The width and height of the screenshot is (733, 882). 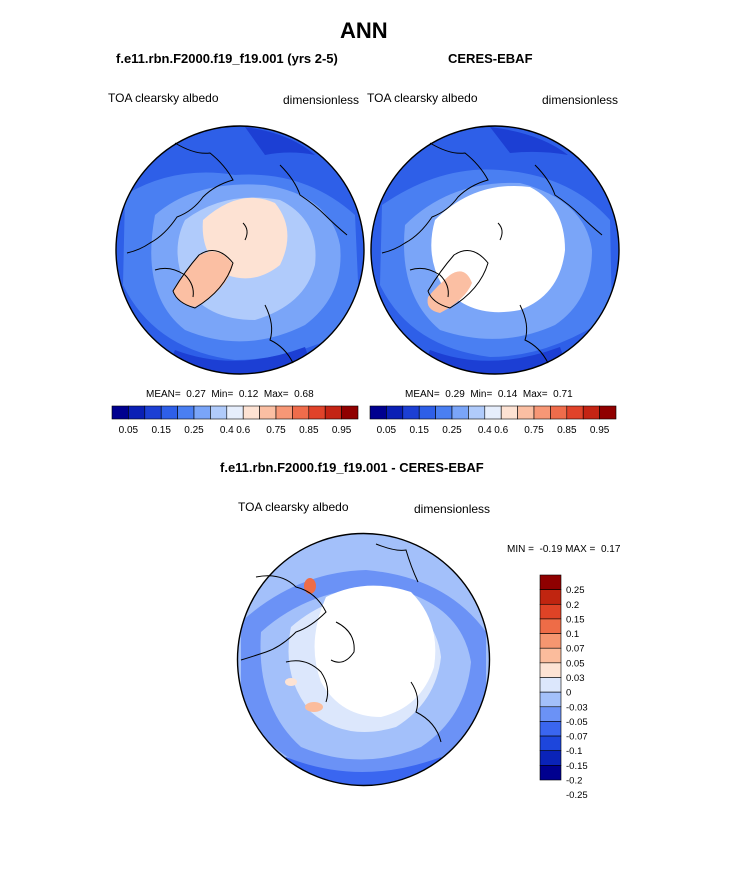 What do you see at coordinates (342, 430) in the screenshot?
I see `panel1-colorbar-tick-label: 0.95` at bounding box center [342, 430].